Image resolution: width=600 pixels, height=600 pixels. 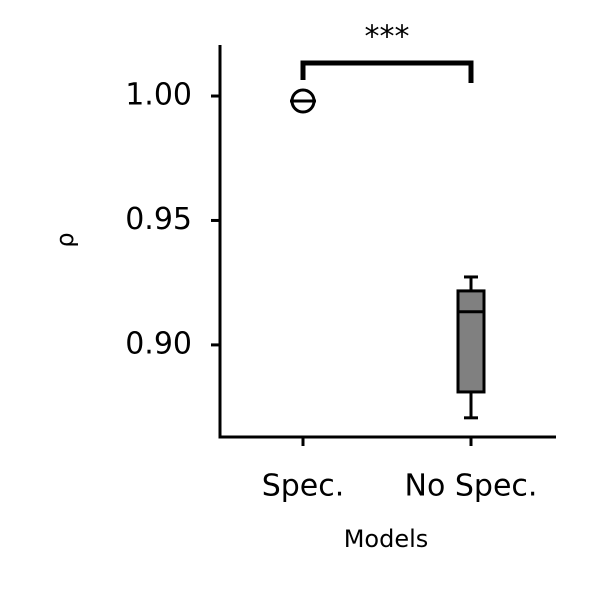 What do you see at coordinates (158, 343) in the screenshot?
I see `y-tick-label: 0.90` at bounding box center [158, 343].